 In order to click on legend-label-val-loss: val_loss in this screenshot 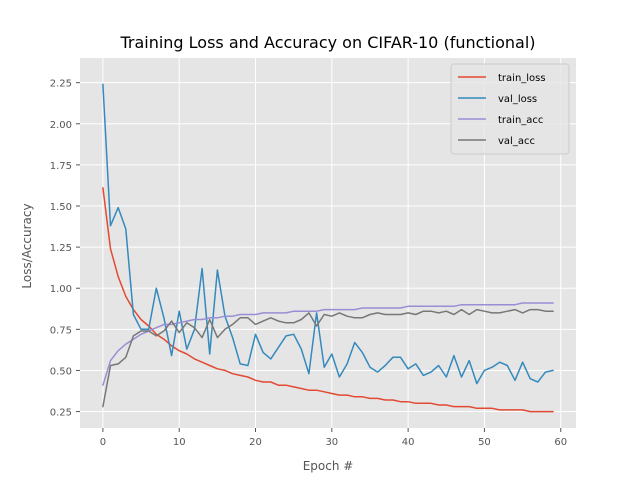, I will do `click(517, 99)`.